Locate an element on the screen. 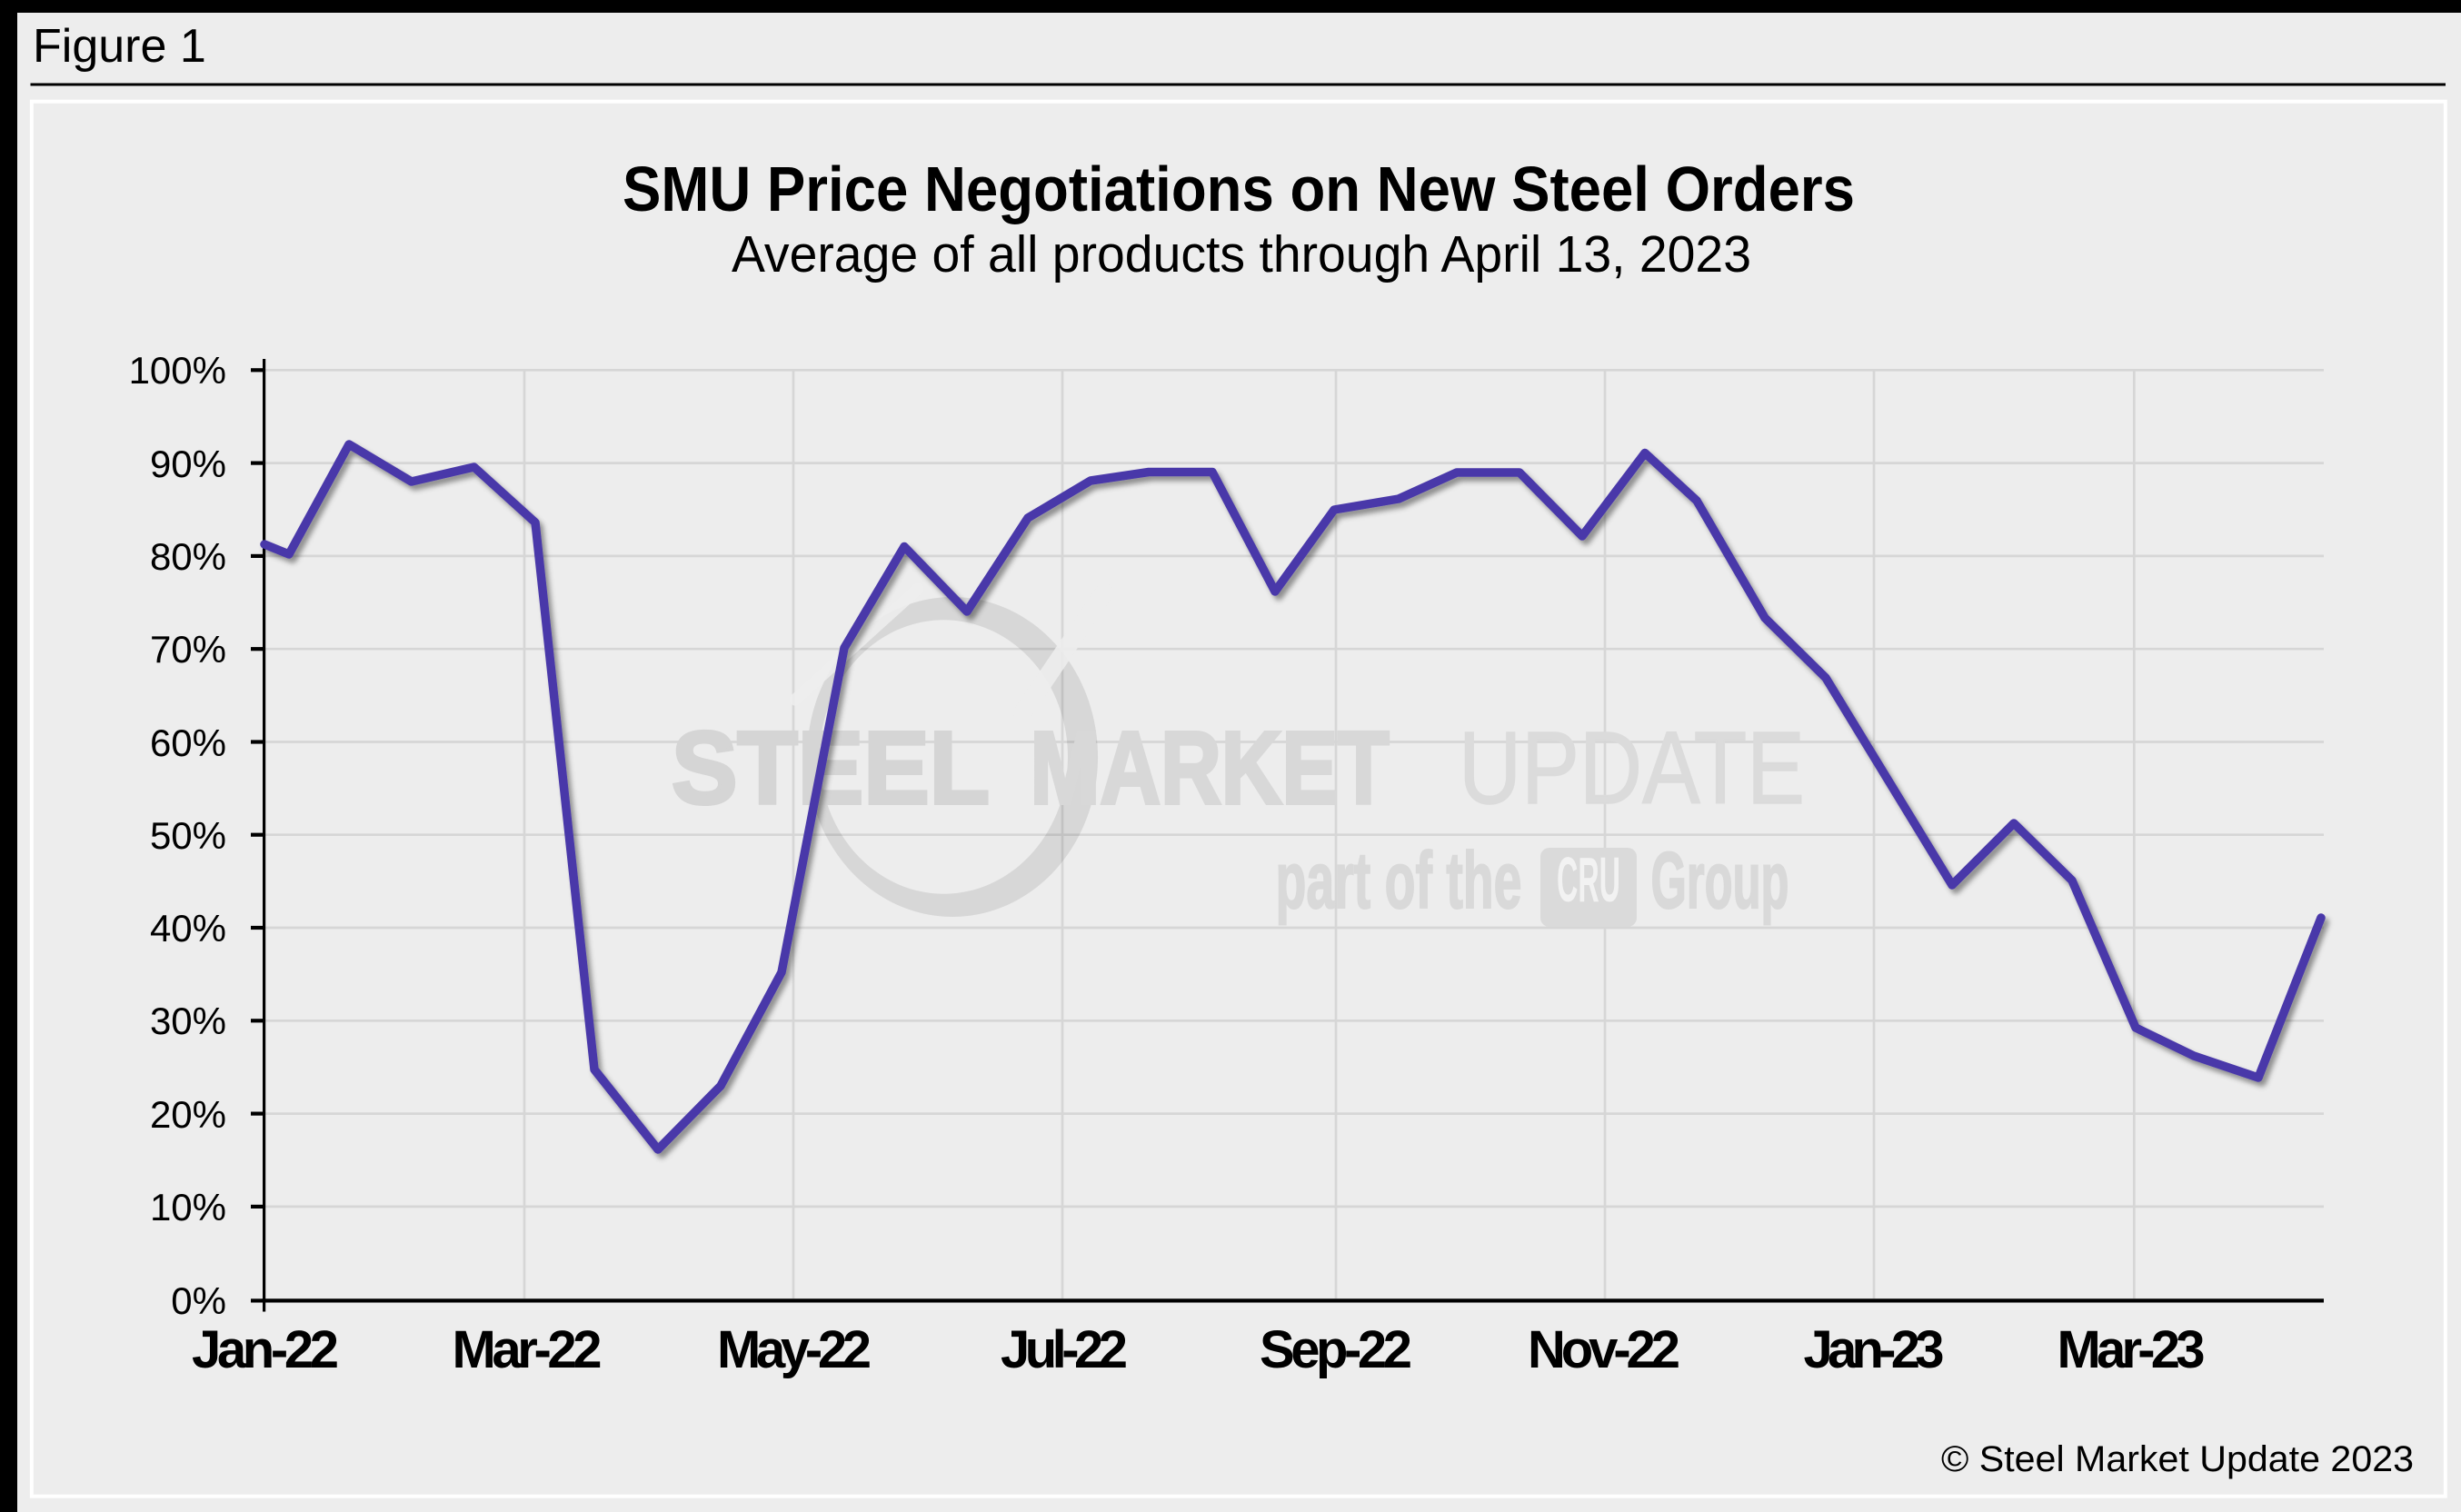  svg-text: 0% is located at coordinates (198, 1300).